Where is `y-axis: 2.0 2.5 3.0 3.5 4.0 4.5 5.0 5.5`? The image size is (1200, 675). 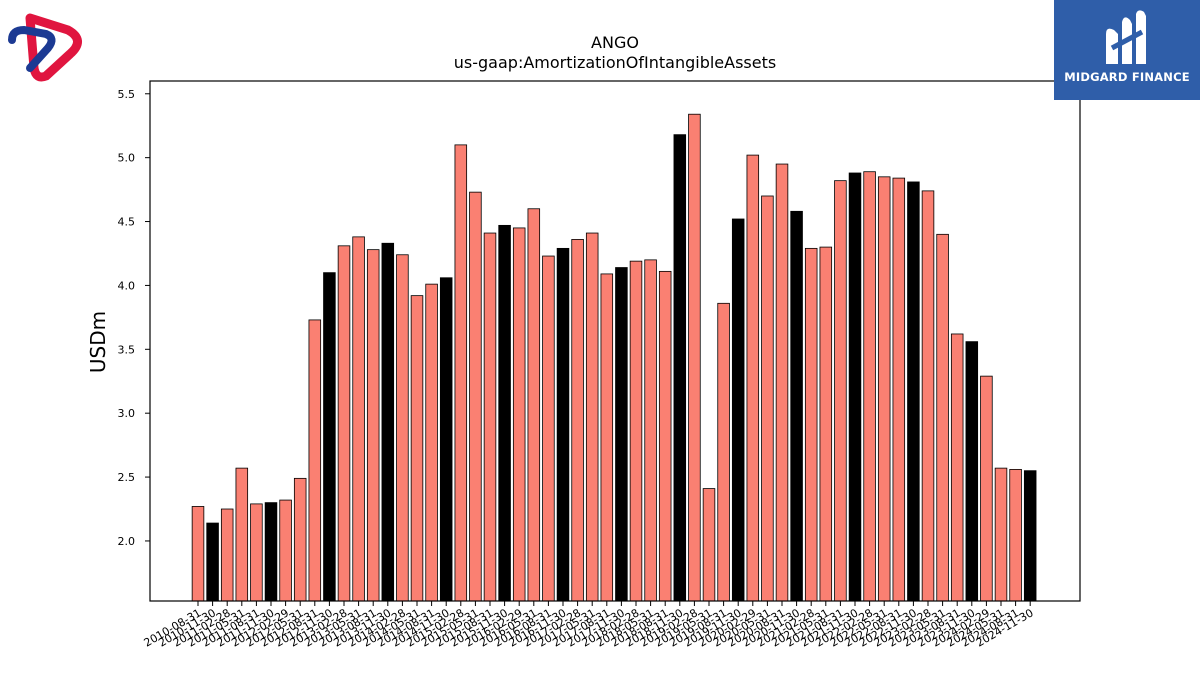
y-axis: 2.0 2.5 3.0 3.5 4.0 4.5 5.0 5.5 is located at coordinates (134, 318).